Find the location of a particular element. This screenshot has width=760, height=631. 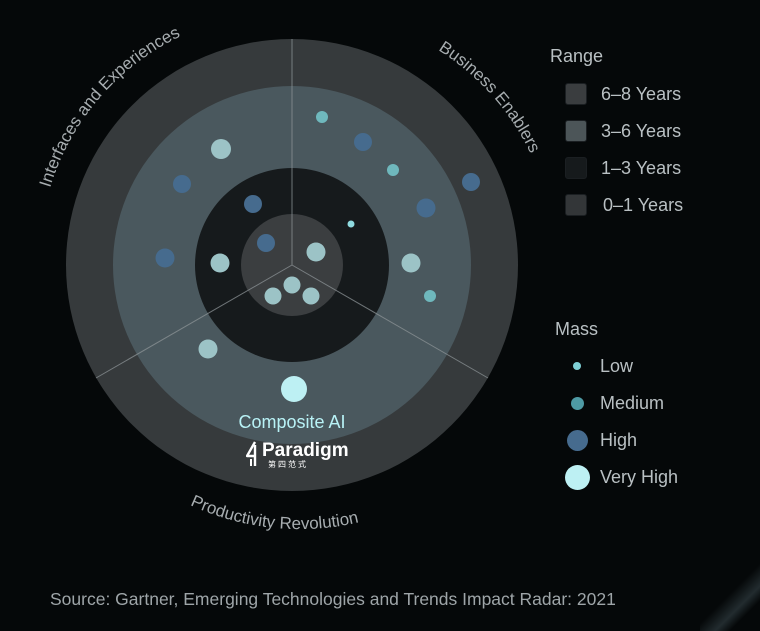

range-label: 1–3 Years is located at coordinates (641, 167).